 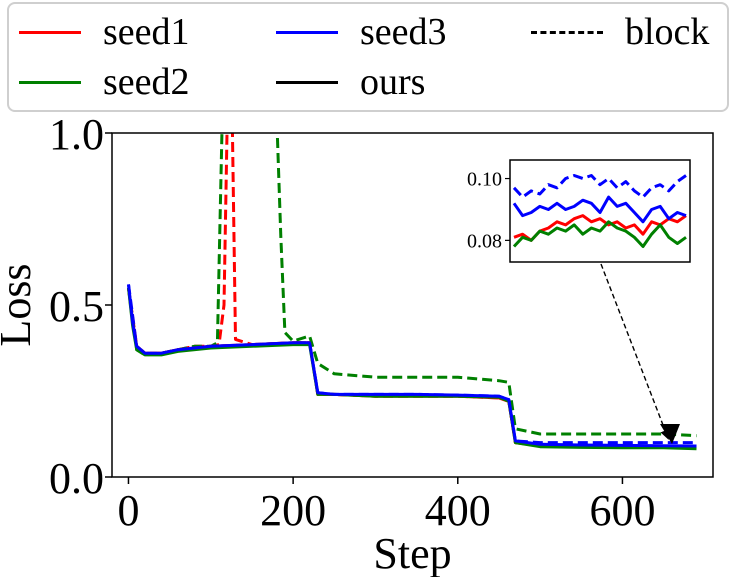 I want to click on legend-label-seed1: seed1, so click(x=146, y=32).